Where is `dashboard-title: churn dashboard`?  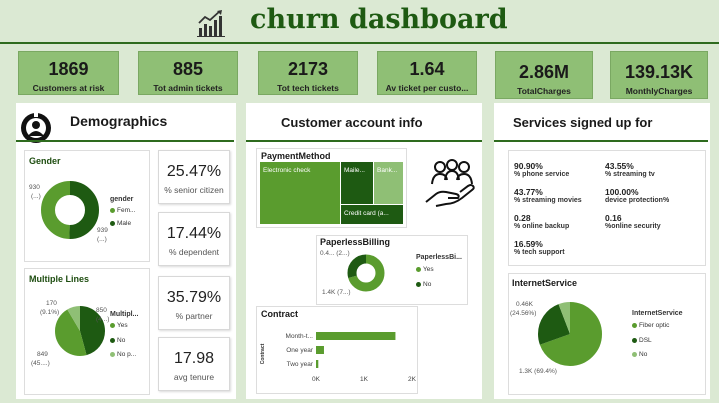 dashboard-title: churn dashboard is located at coordinates (379, 19).